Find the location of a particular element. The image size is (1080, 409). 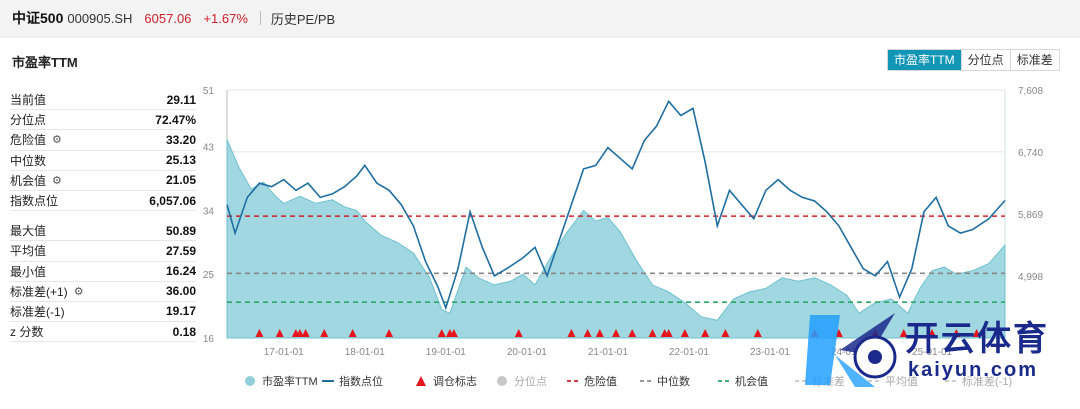

legend-item: 标准差(-1) is located at coordinates (978, 381).